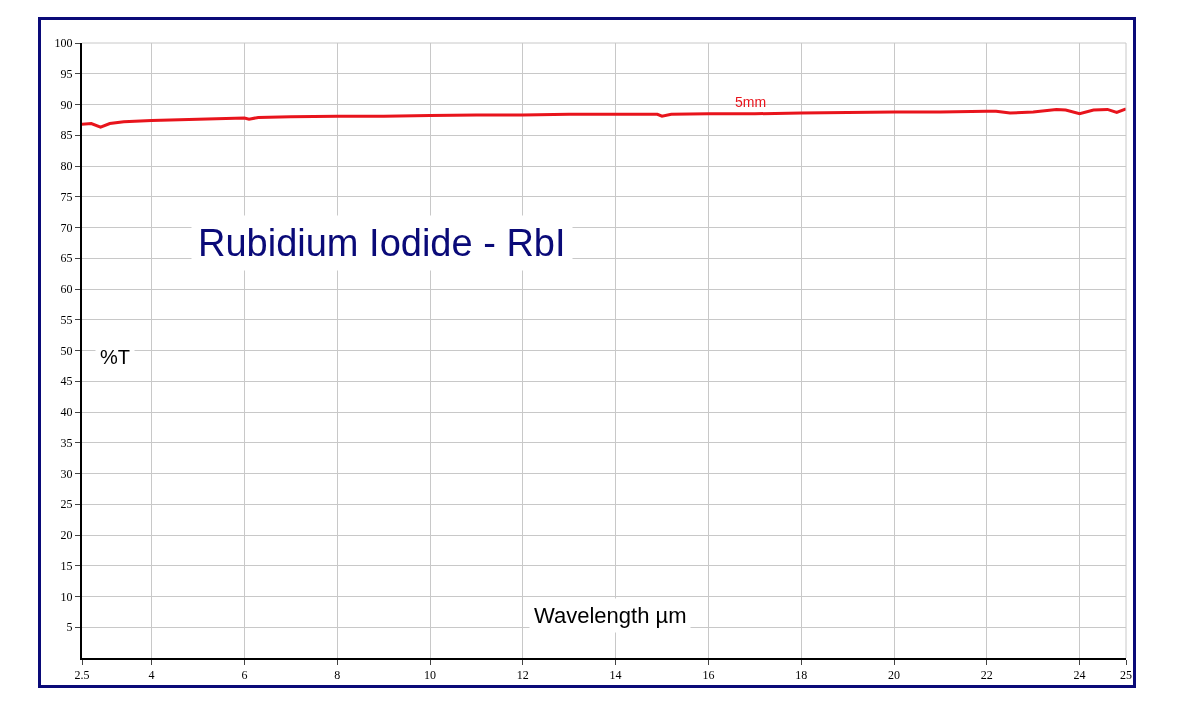 The image size is (1181, 709). Describe the element at coordinates (66, 196) in the screenshot. I see `y-tick-label: 75` at that location.